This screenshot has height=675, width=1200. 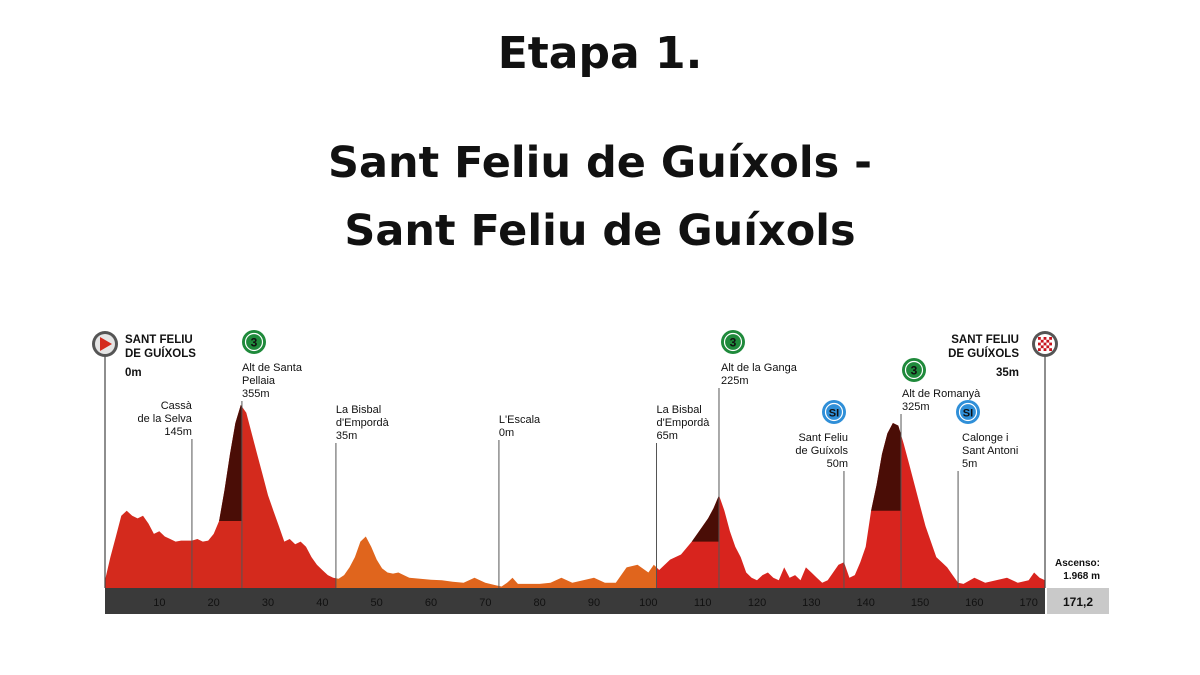 I want to click on ascent-label: Ascenso:, so click(x=1077, y=563).